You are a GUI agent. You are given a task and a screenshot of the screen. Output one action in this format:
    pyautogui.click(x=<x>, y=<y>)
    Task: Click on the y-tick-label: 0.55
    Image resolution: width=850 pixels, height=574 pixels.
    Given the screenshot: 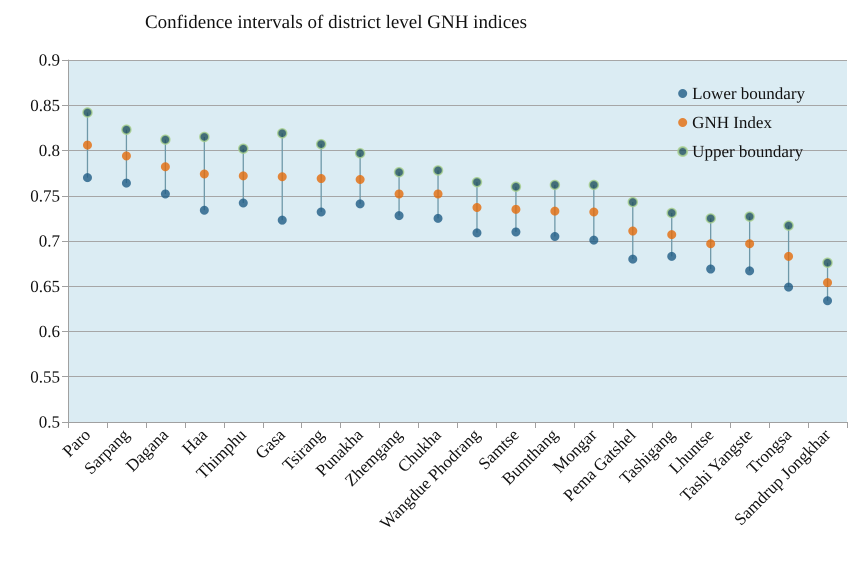 What is the action you would take?
    pyautogui.click(x=45, y=376)
    